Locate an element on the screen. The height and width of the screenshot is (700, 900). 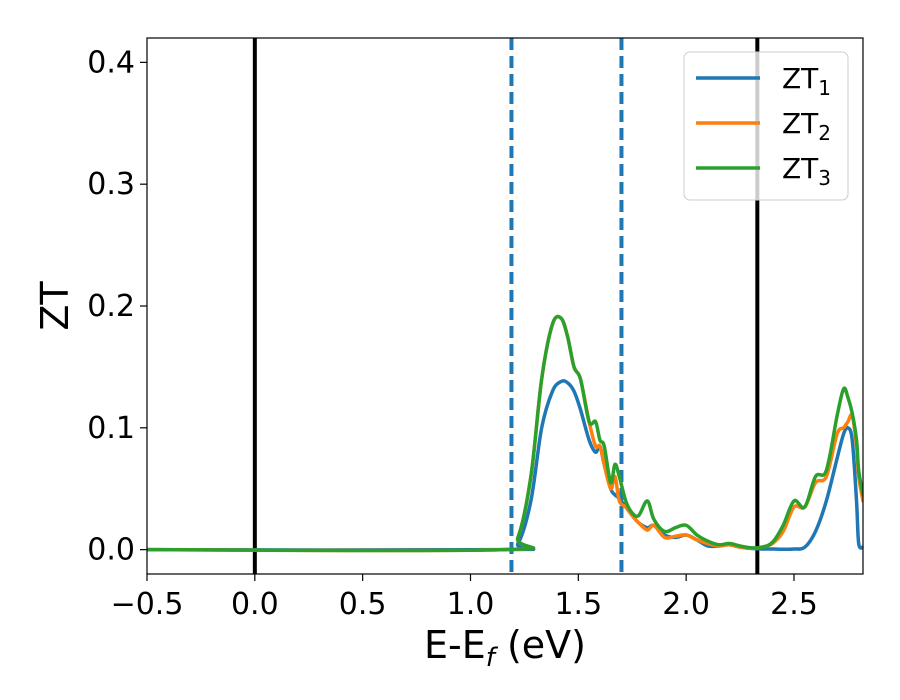
x-axis-ticks: −0.5 0.0 0.5 1.0 1.5 2.0 2.5 is located at coordinates (464, 598).